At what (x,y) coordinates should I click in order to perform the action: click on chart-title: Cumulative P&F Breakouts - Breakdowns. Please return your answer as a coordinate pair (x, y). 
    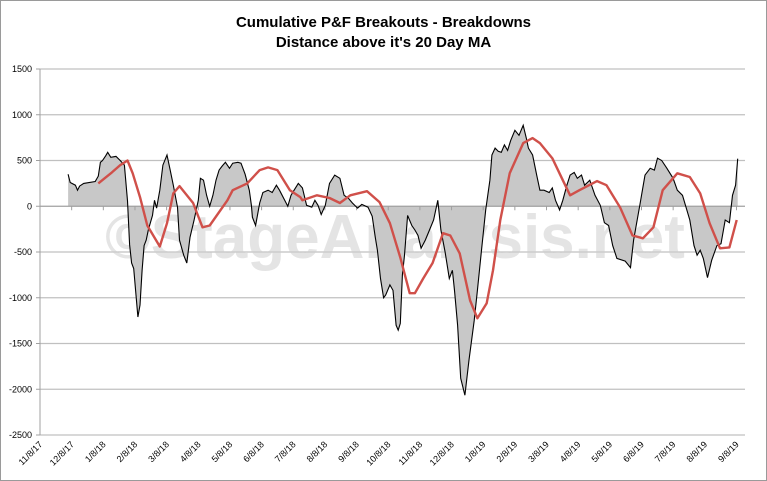
    Looking at the image, I should click on (383, 22).